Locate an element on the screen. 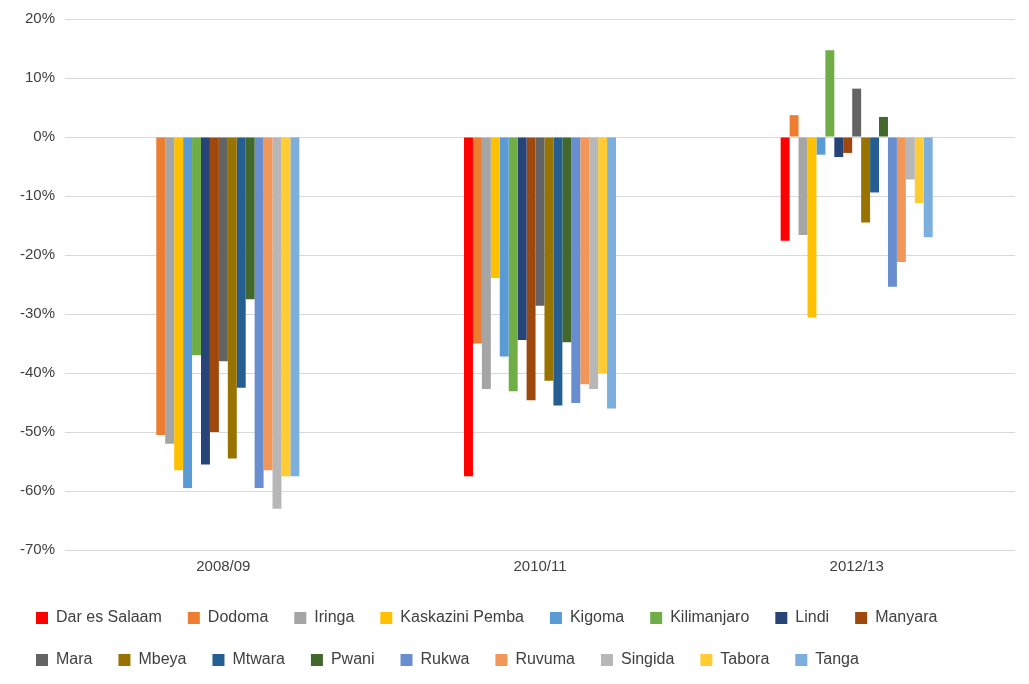  legend-label: Mtwara is located at coordinates (259, 659).